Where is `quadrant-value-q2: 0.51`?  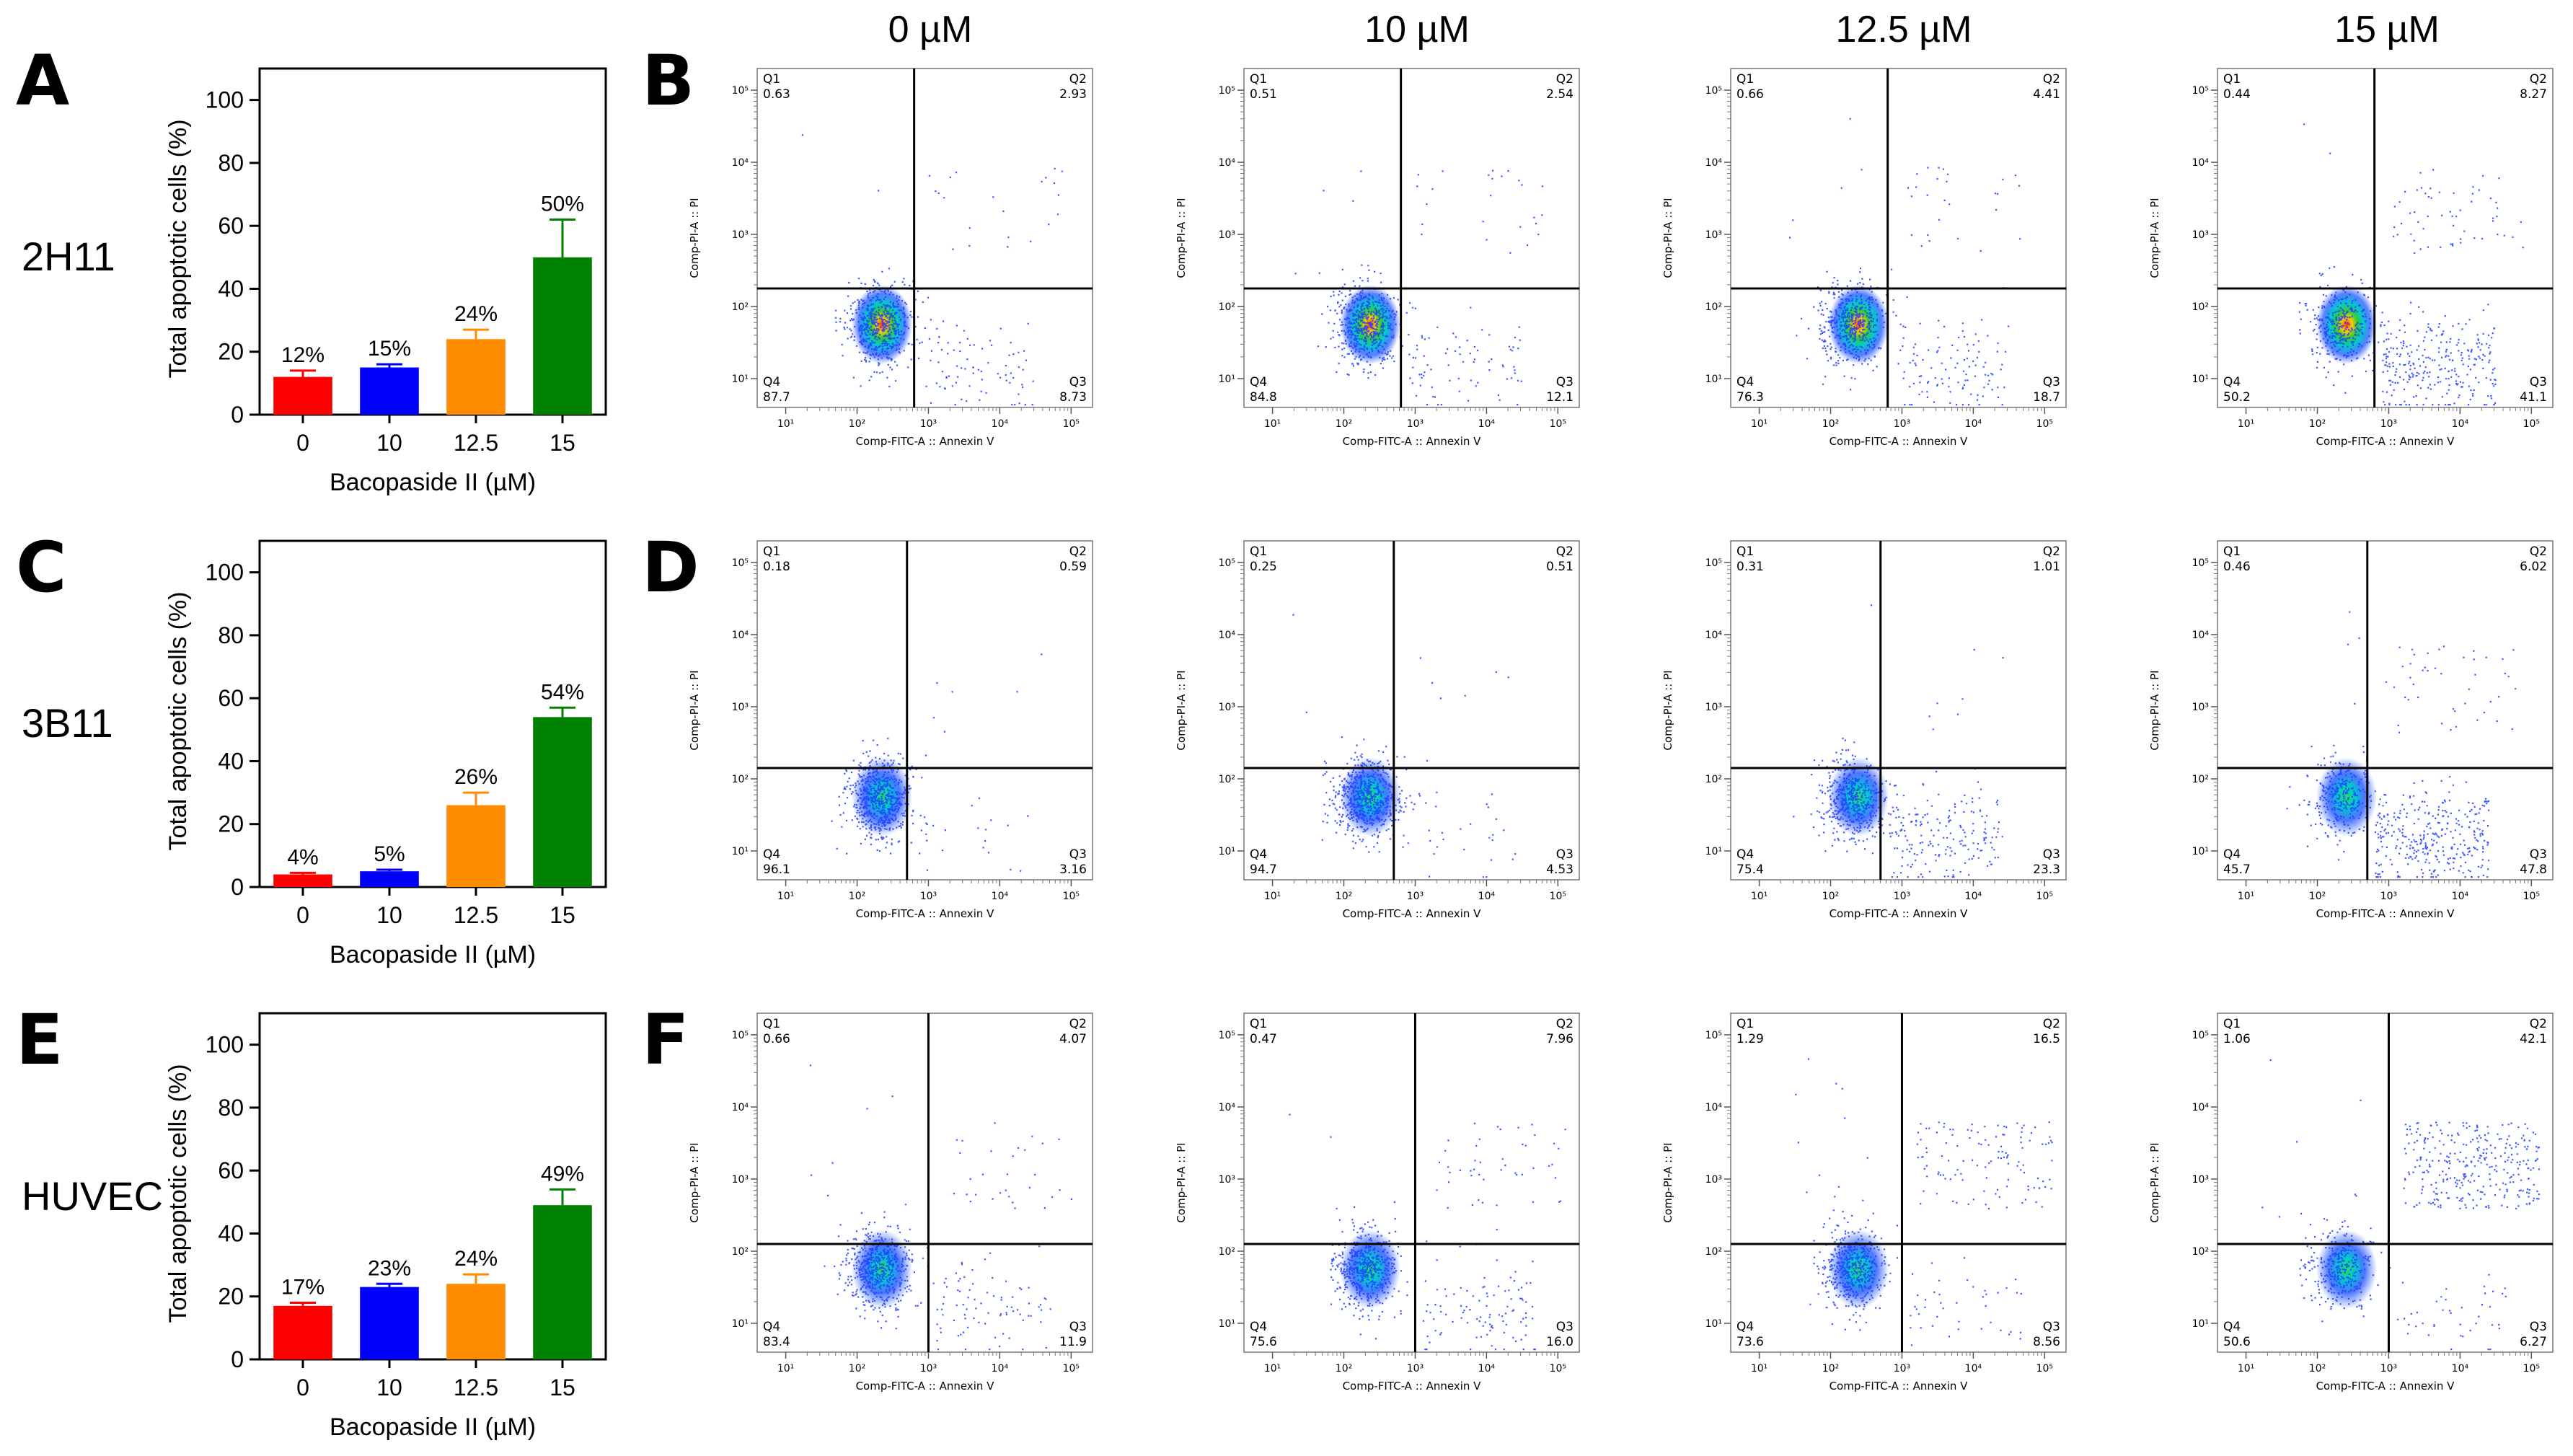 quadrant-value-q2: 0.51 is located at coordinates (1560, 567).